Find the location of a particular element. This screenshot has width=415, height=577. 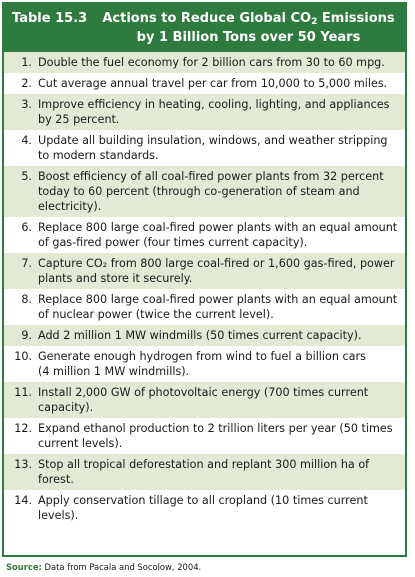

row-text-line: levels). is located at coordinates (58, 515).